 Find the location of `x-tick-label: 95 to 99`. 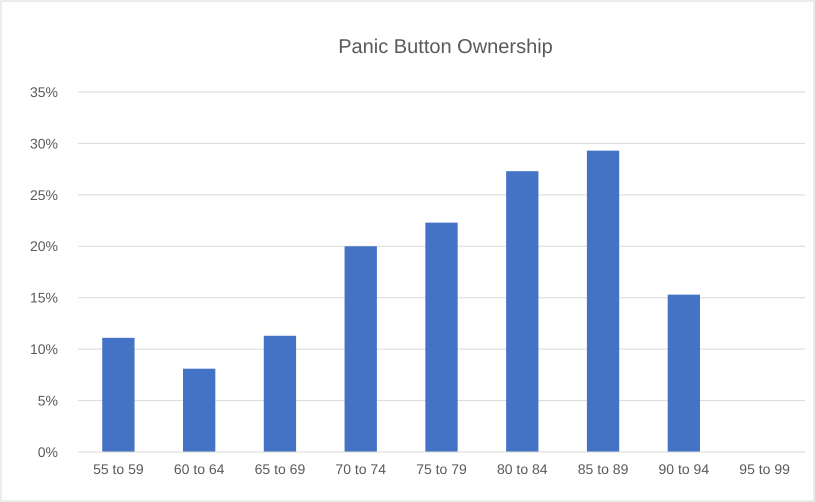

x-tick-label: 95 to 99 is located at coordinates (764, 469).